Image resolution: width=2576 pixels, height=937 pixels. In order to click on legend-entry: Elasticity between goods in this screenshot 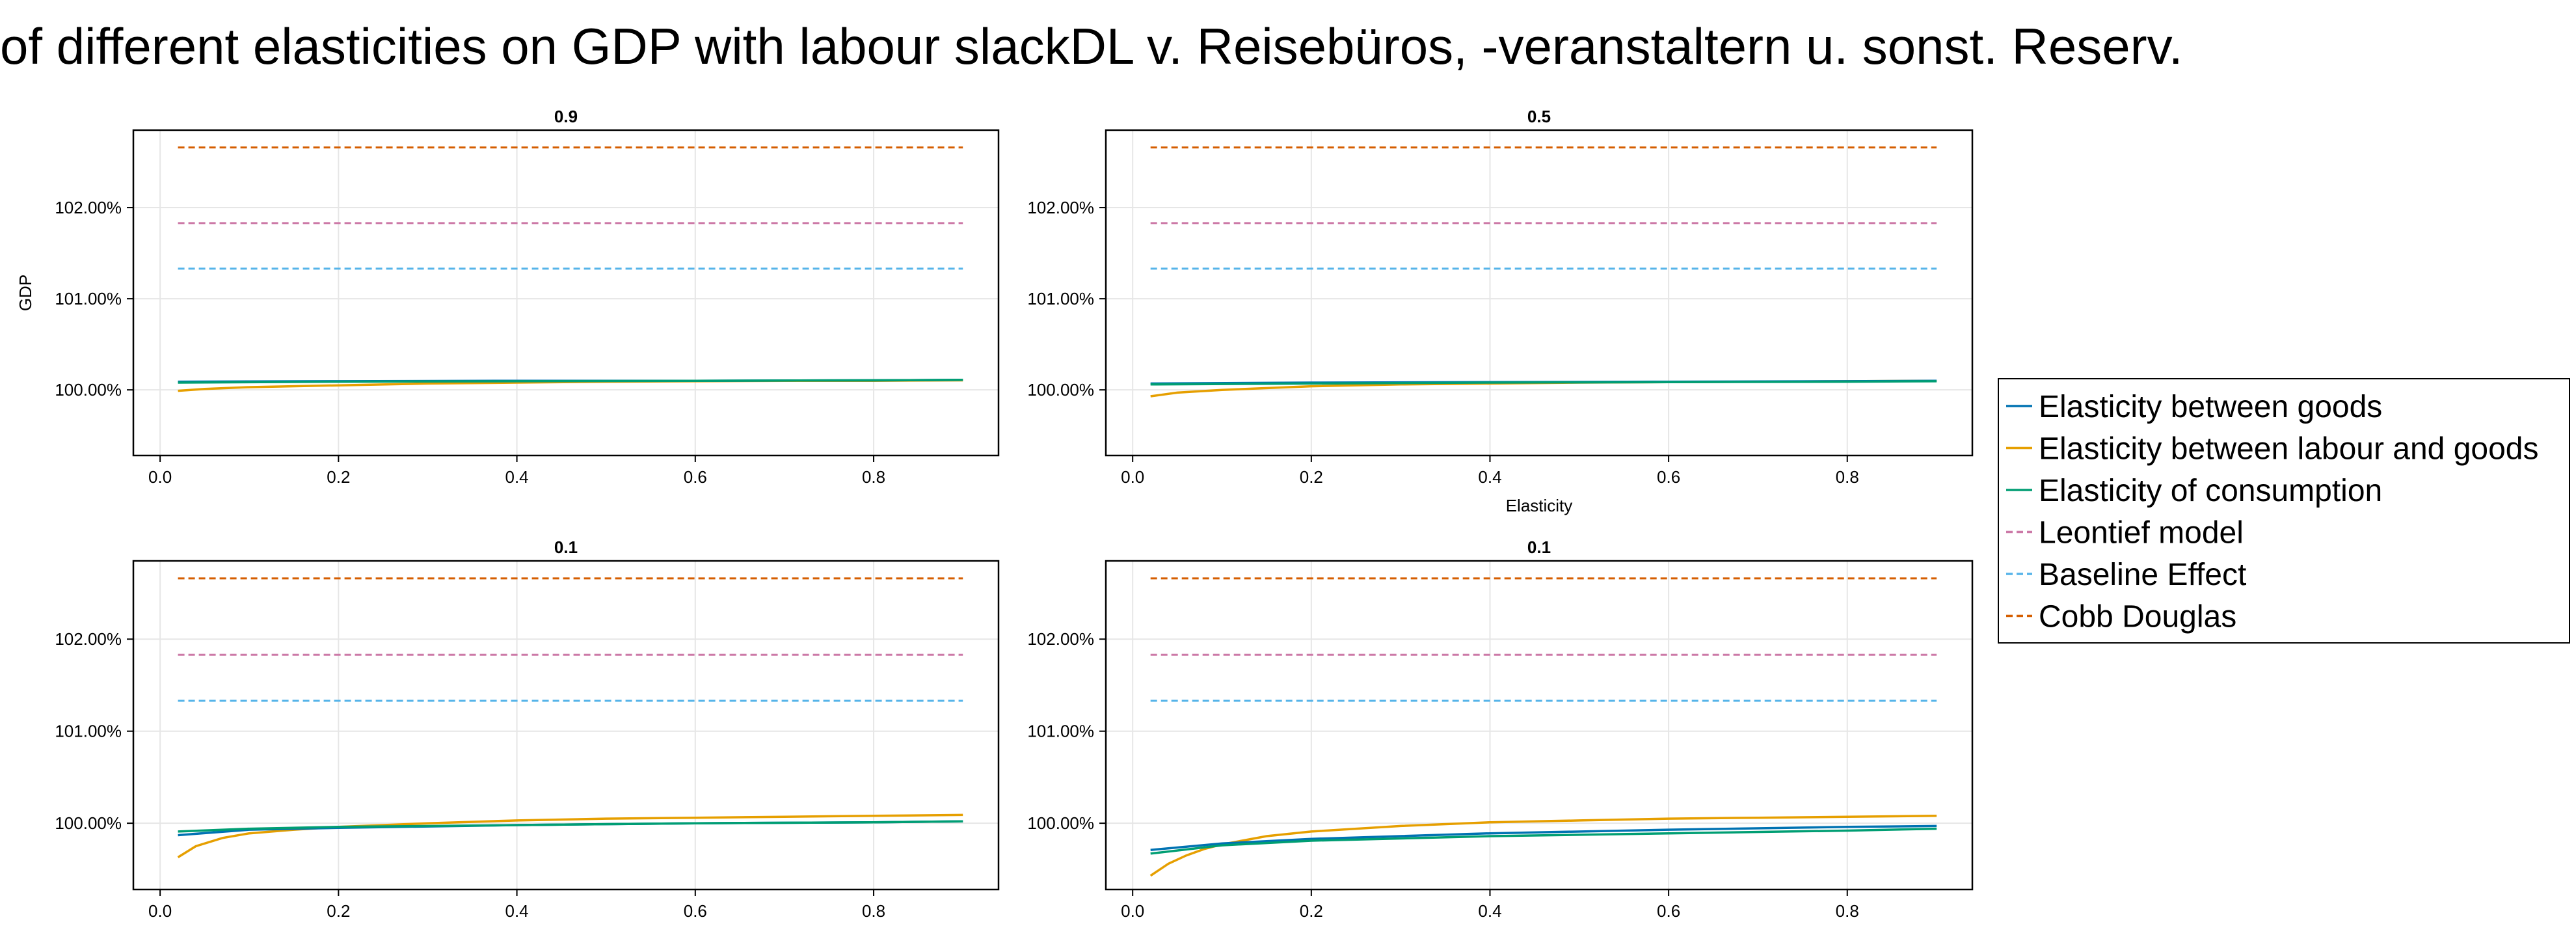, I will do `click(2210, 407)`.